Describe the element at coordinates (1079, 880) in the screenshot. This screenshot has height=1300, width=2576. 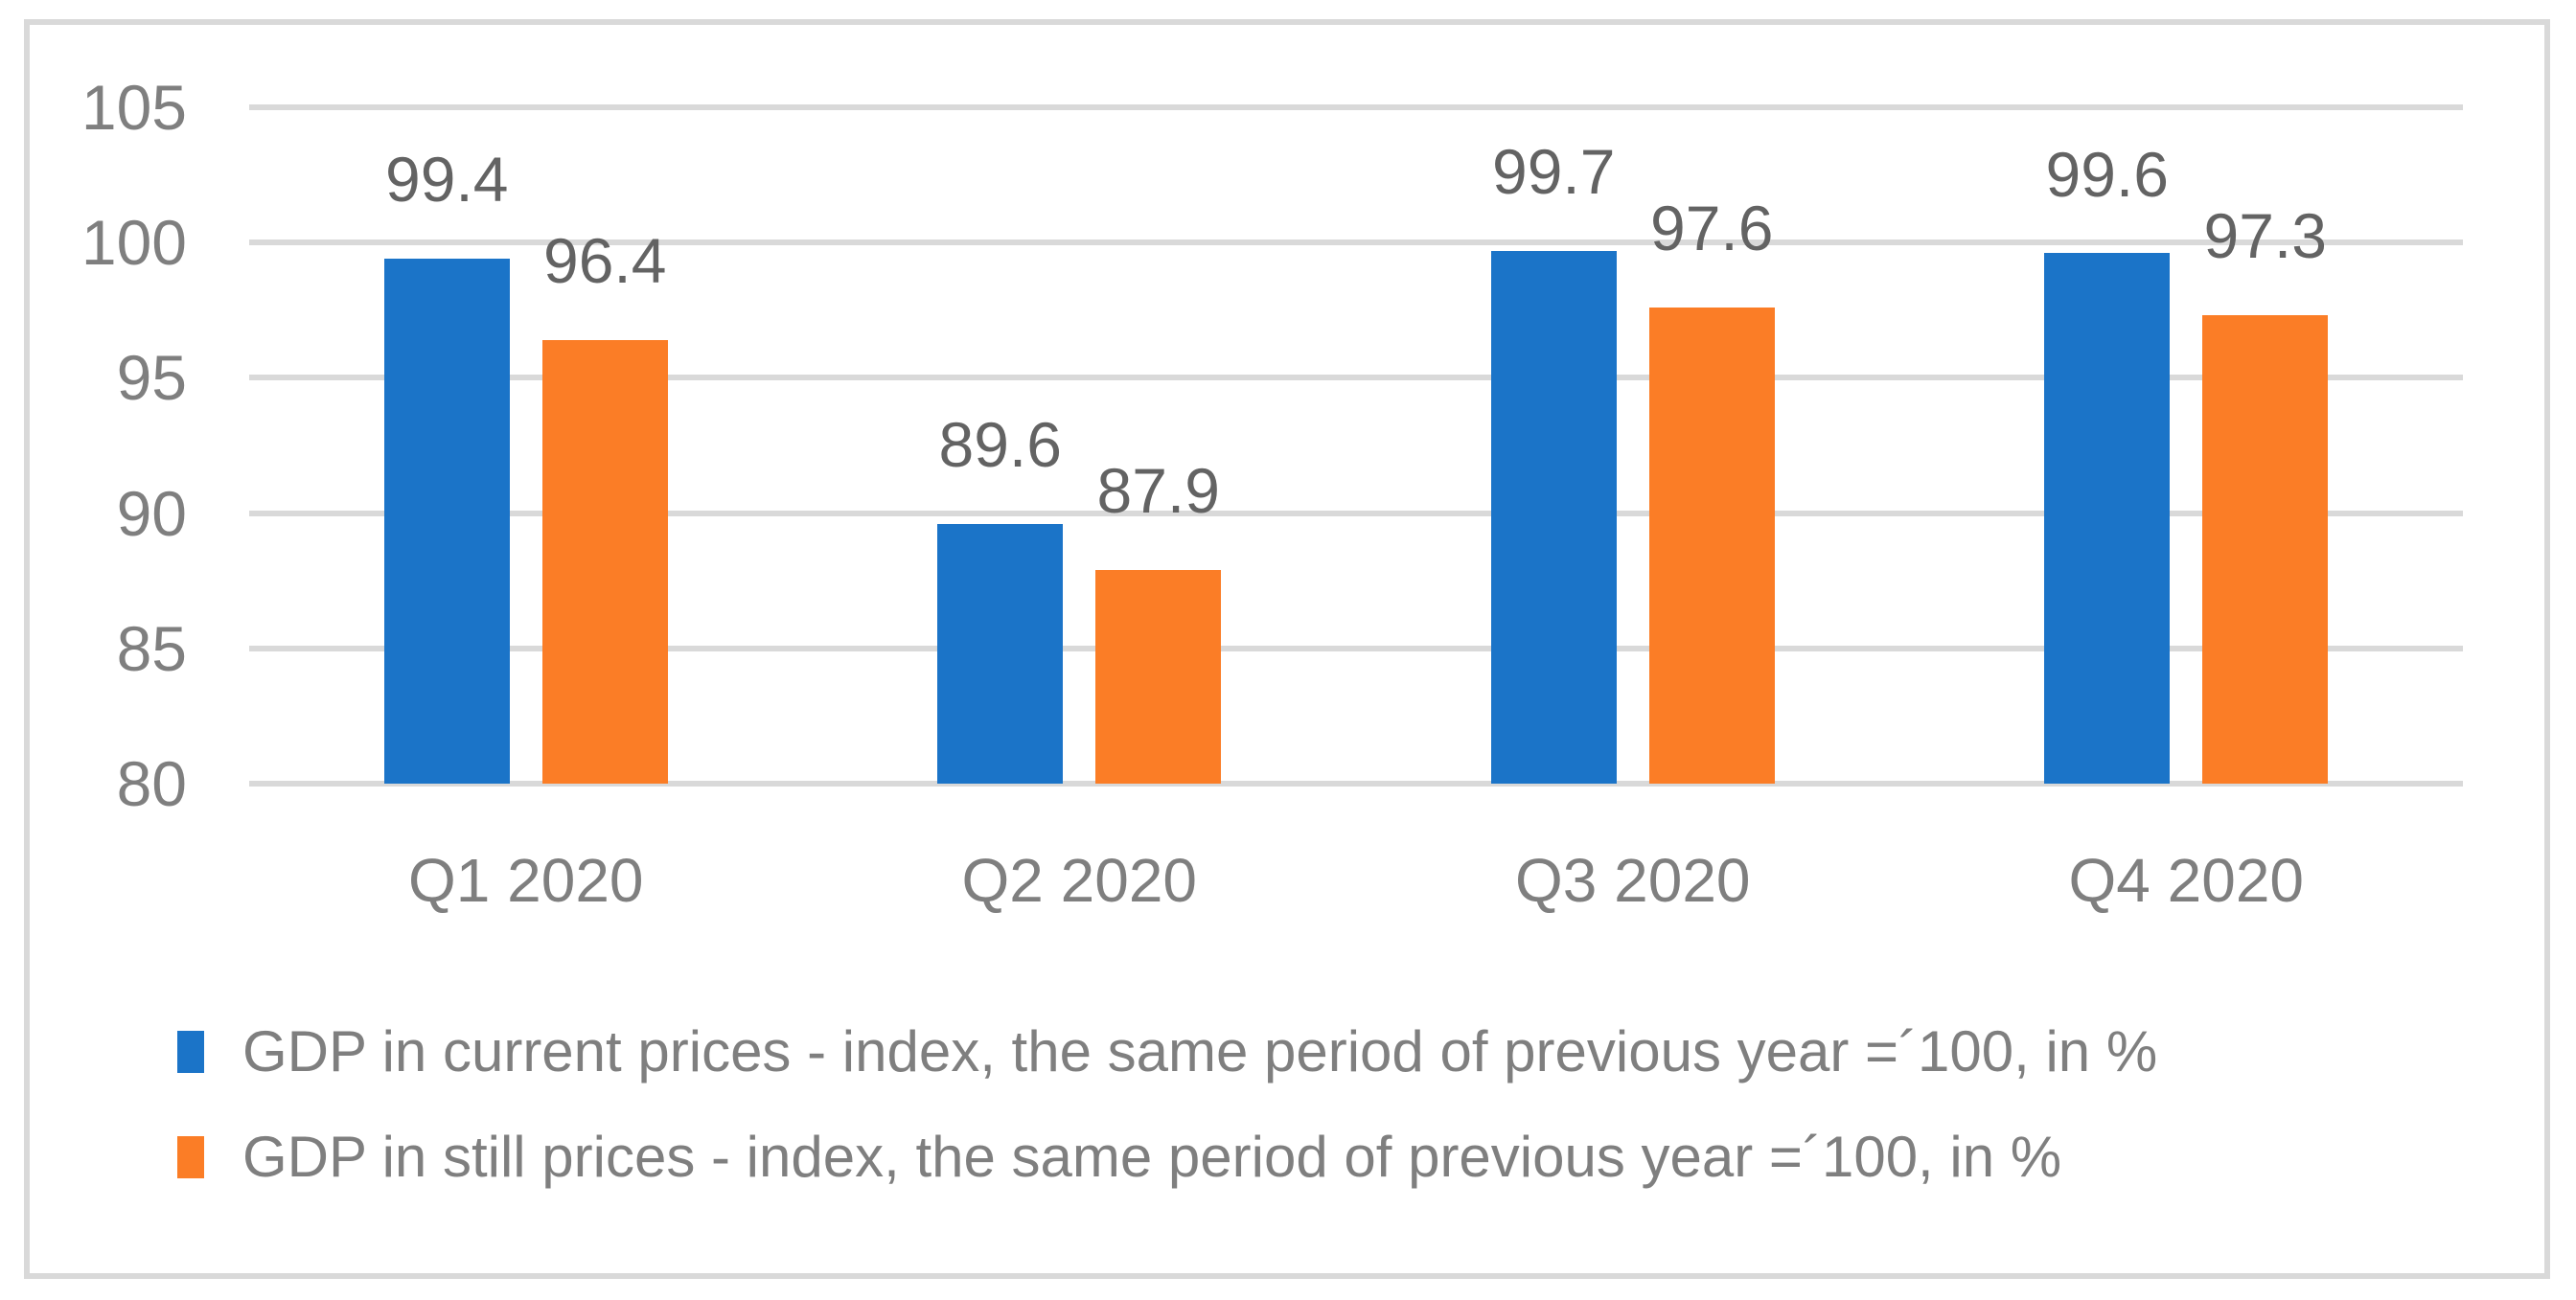
I see `x-label-q2-2020: Q2 2020` at that location.